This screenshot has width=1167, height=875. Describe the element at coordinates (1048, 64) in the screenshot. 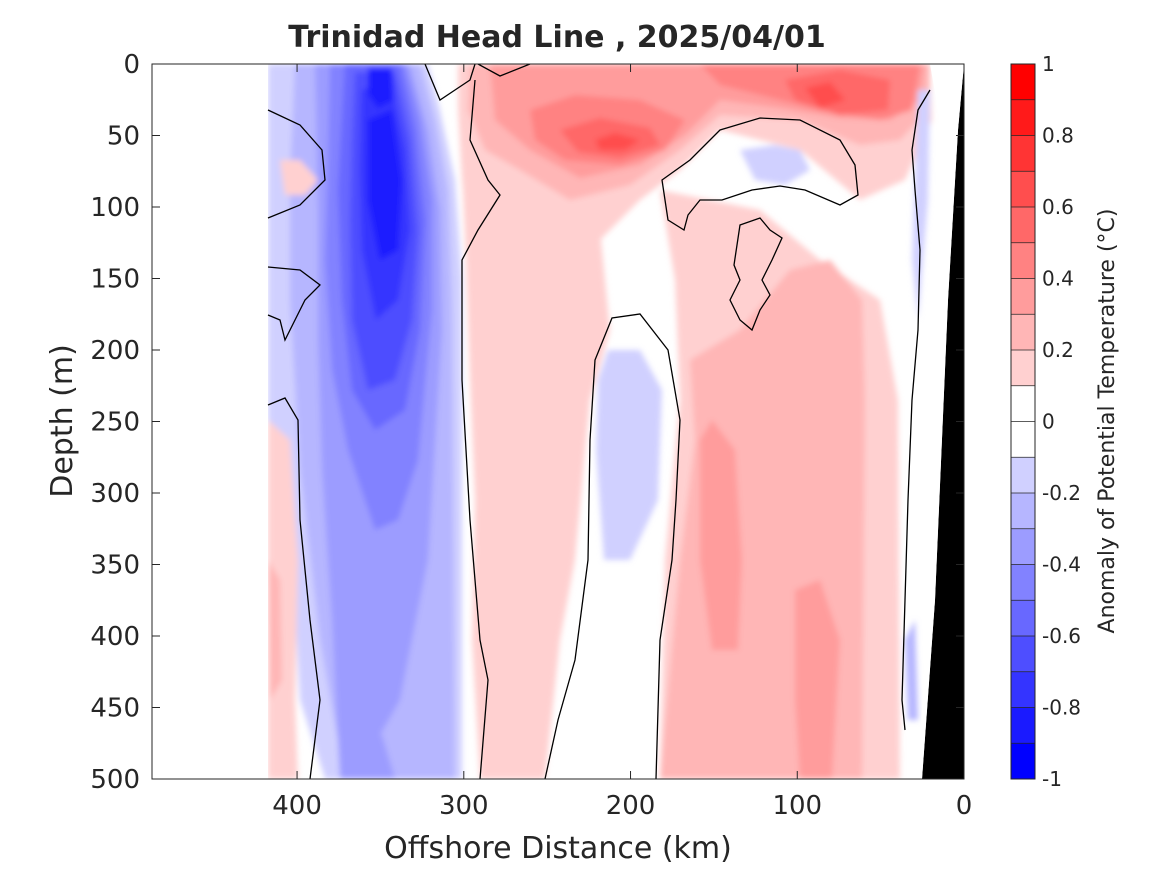

I see `colorbar-tick-label: 1` at that location.